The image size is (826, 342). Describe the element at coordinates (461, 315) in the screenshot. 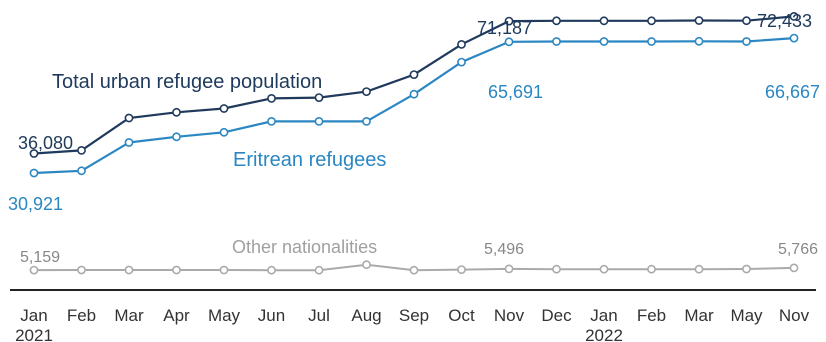

I see `x-tick-label: Oct` at that location.